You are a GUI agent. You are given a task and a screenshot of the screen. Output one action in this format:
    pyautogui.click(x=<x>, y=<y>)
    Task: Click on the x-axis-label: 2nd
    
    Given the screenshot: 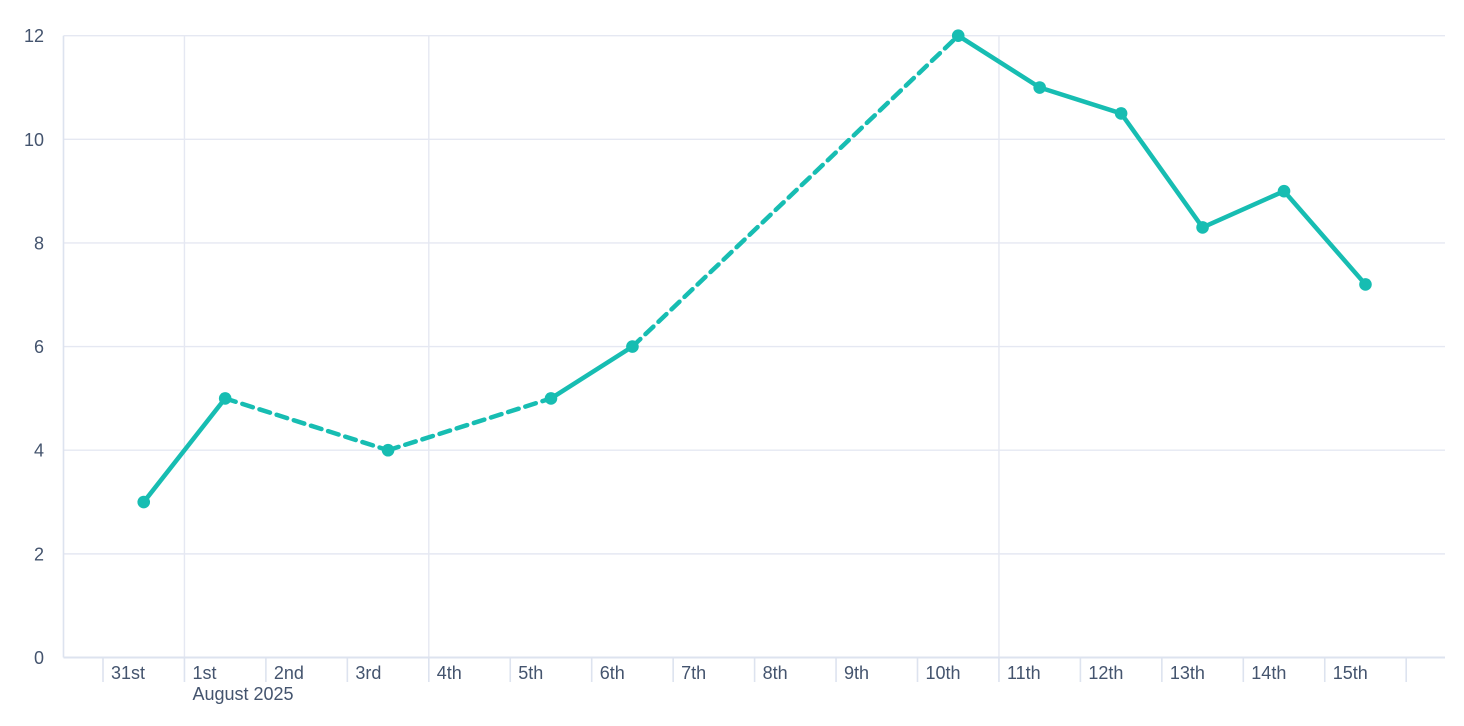 What is the action you would take?
    pyautogui.click(x=289, y=673)
    